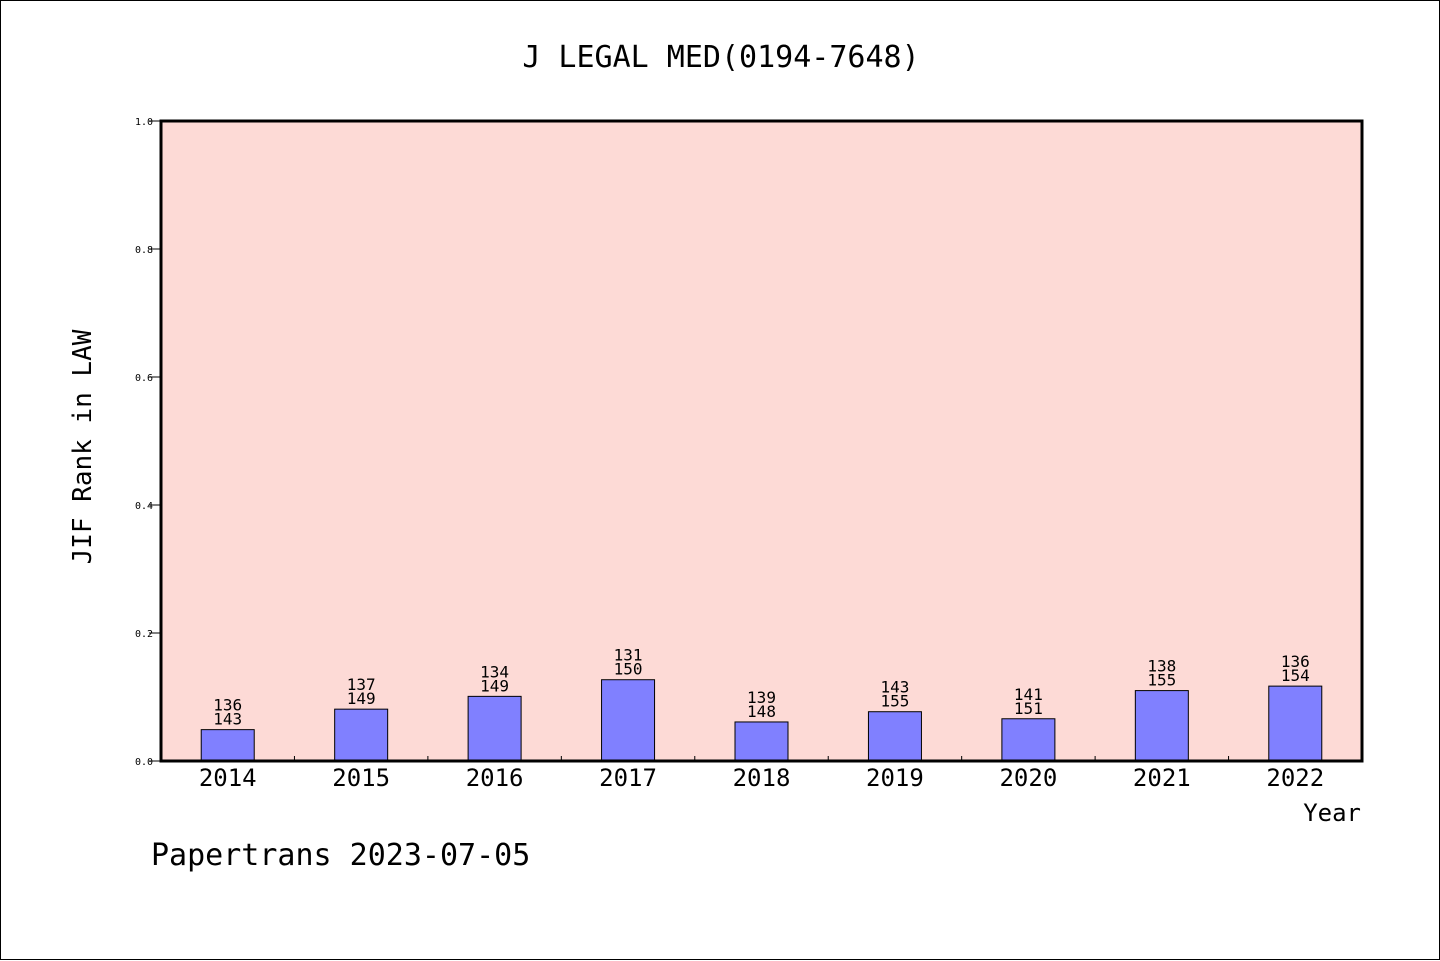 The height and width of the screenshot is (961, 1440). I want to click on y-tick-label: 0.2, so click(144, 634).